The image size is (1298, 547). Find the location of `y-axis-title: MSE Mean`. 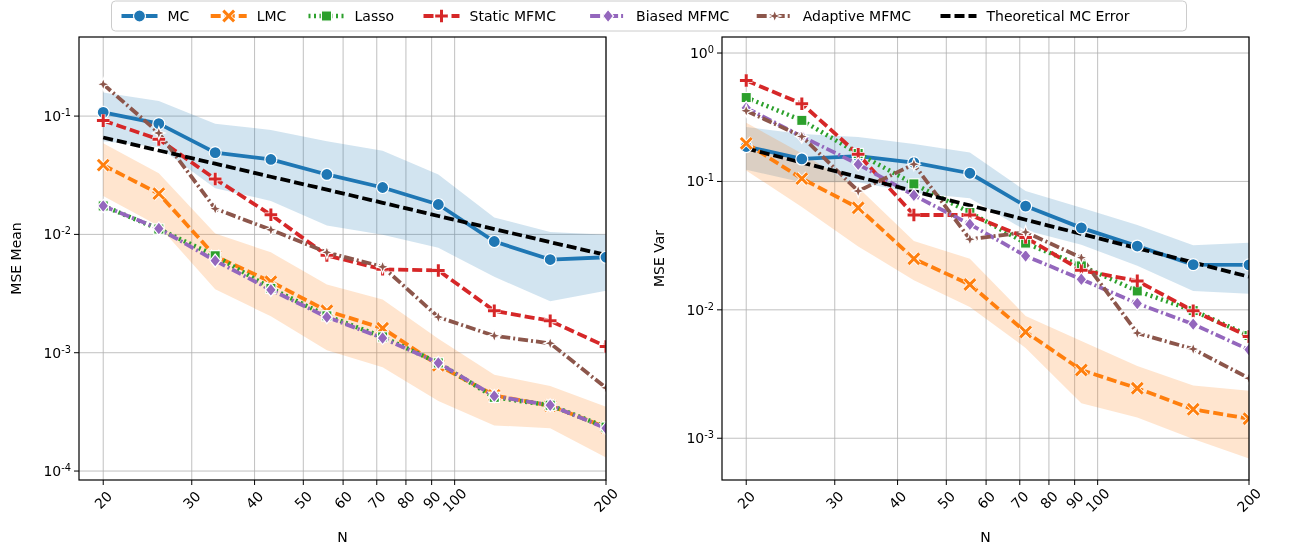

y-axis-title: MSE Mean is located at coordinates (16, 258).